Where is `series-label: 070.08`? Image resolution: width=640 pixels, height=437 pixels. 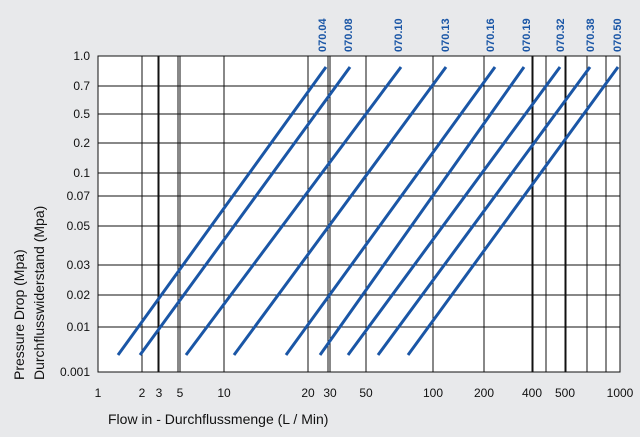 series-label: 070.08 is located at coordinates (349, 35).